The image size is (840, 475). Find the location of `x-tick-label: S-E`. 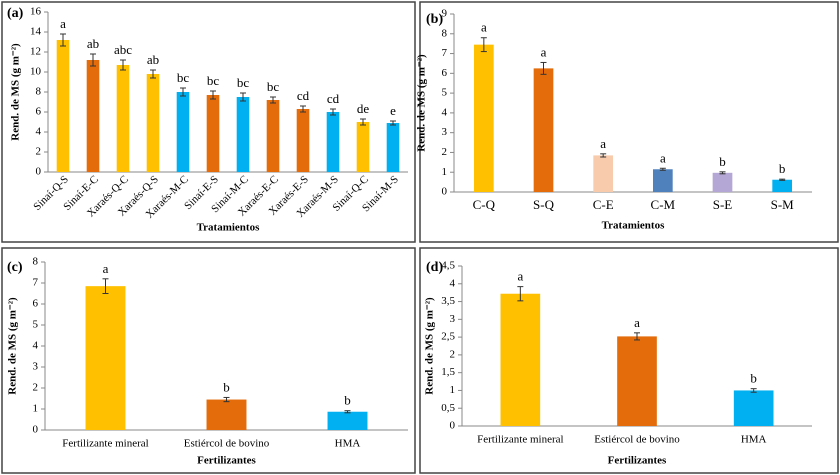

x-tick-label: S-E is located at coordinates (723, 204).